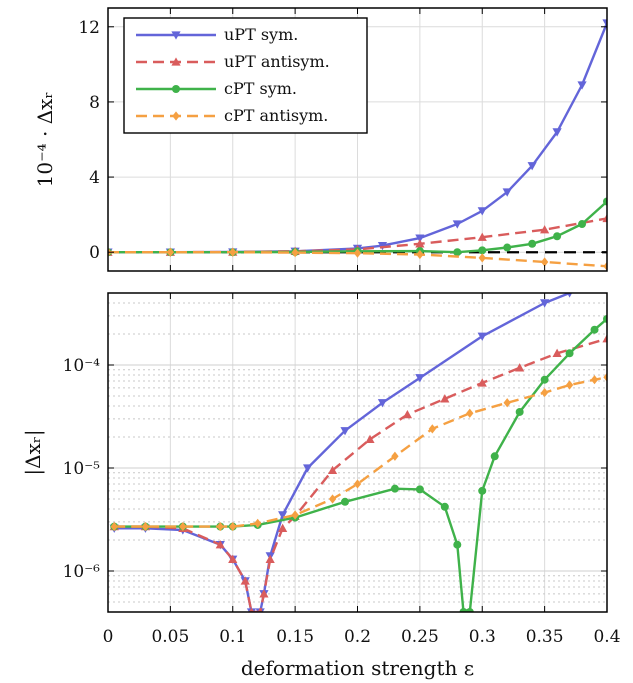 This screenshot has width=633, height=683. I want to click on legend-box, so click(245, 75).